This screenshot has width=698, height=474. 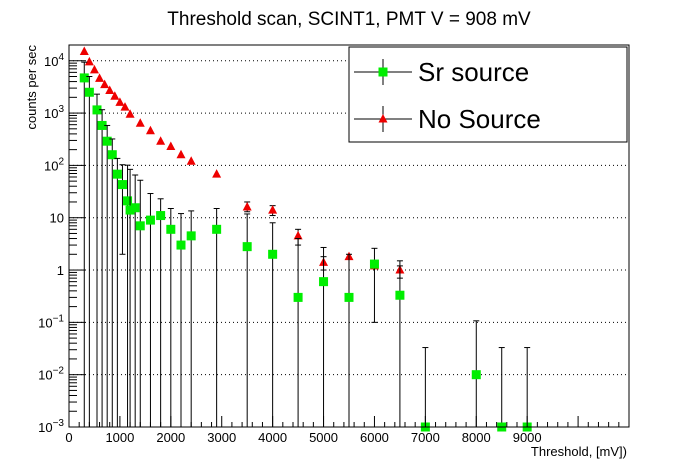 I want to click on x-tick-label-9: 9000, so click(x=527, y=437).